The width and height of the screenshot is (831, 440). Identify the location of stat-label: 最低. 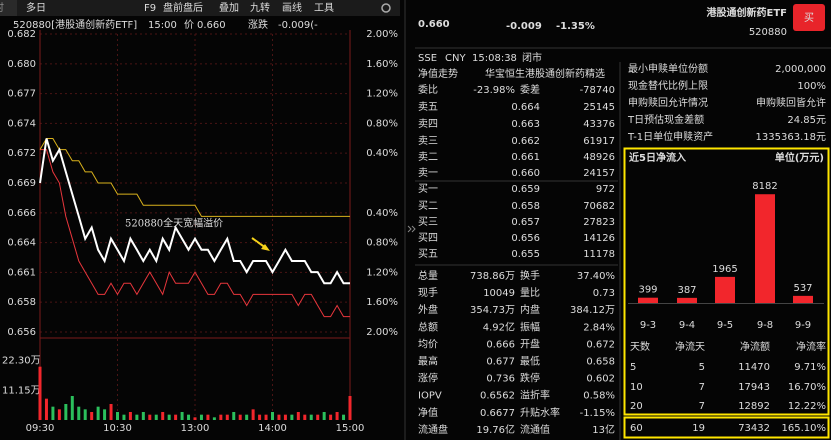
(530, 361).